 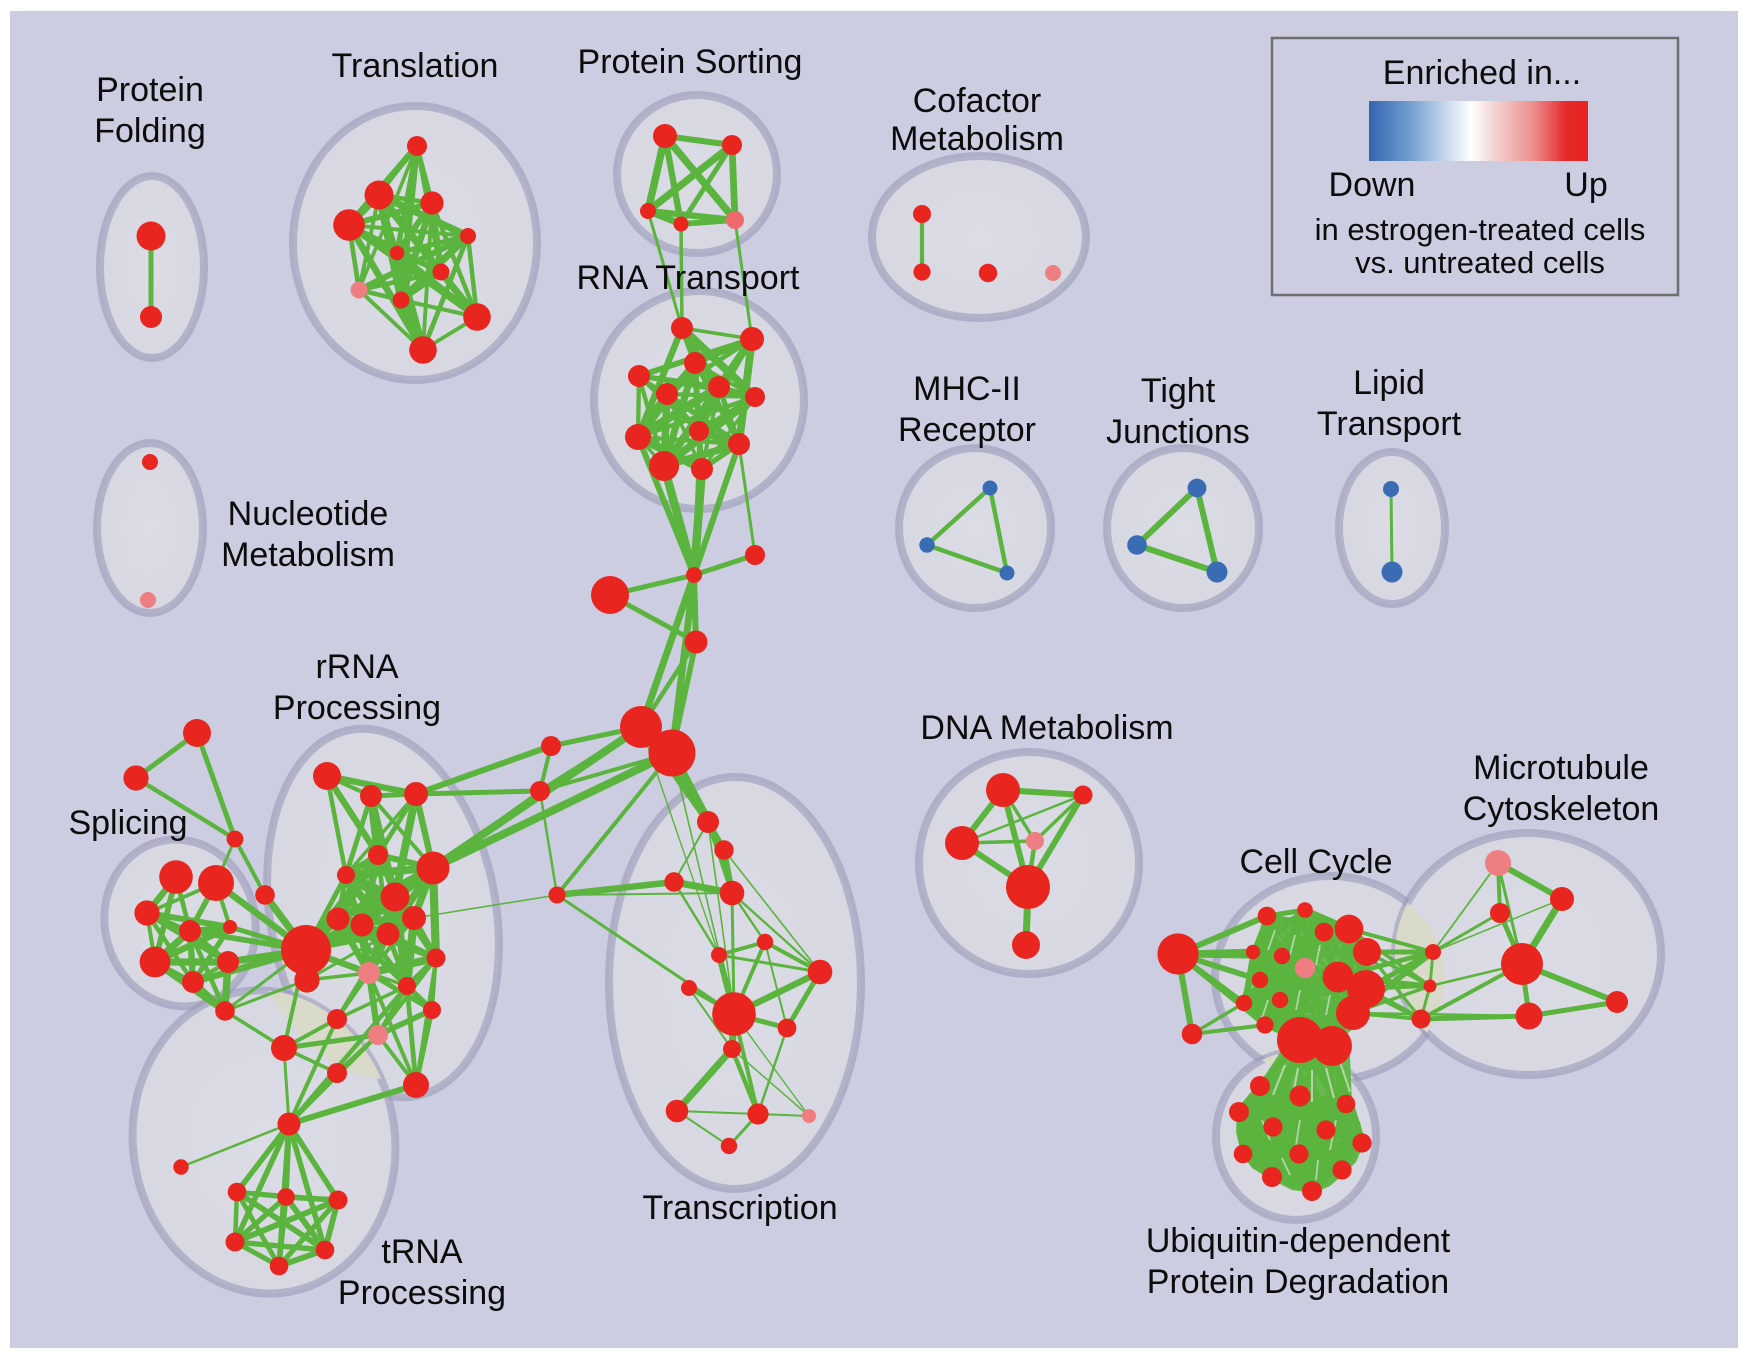 I want to click on svg-text: Protein Degradation, so click(x=1298, y=1282).